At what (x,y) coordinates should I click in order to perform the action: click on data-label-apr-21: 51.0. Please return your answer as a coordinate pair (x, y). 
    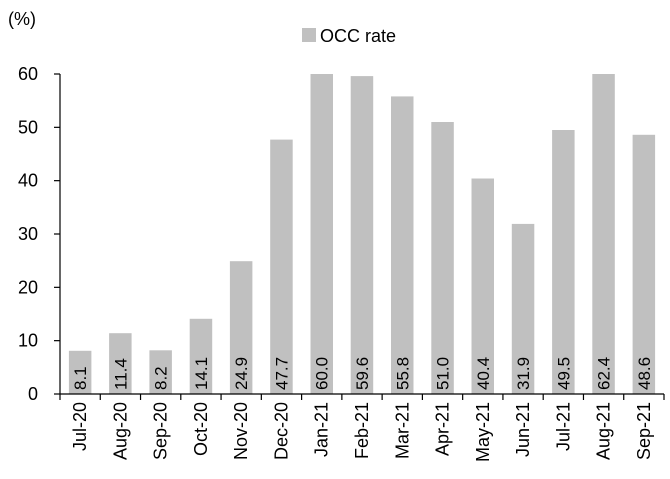
    Looking at the image, I should click on (443, 373).